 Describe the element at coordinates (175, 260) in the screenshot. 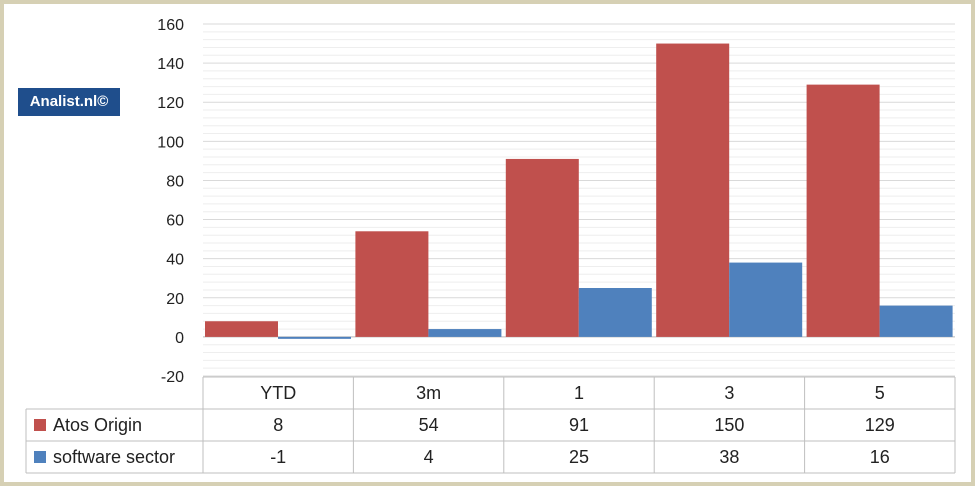

I see `y-tick-label: 40` at that location.